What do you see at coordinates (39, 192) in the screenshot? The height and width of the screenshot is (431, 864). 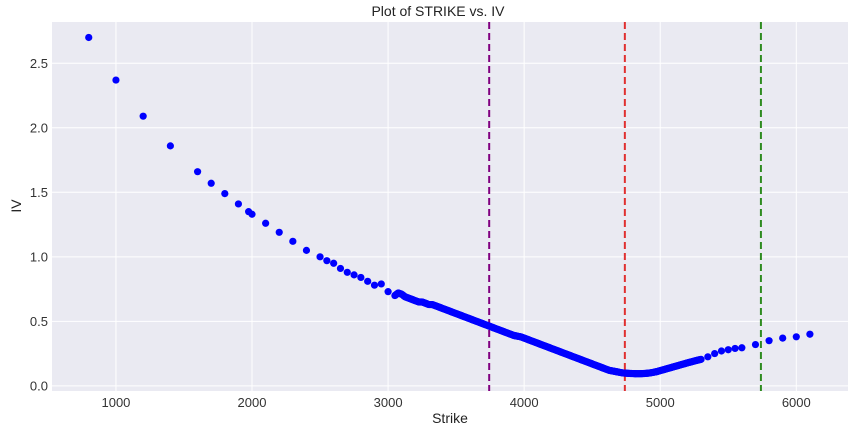 I see `y-tick-label: 1.5` at bounding box center [39, 192].